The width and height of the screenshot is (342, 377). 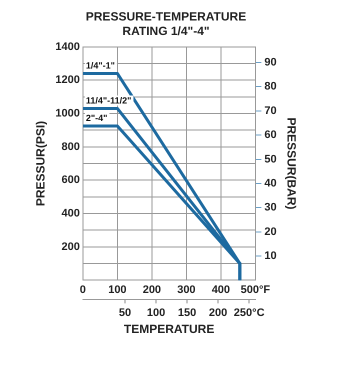 What do you see at coordinates (270, 256) in the screenshot?
I see `y2-tick-label: 10` at bounding box center [270, 256].